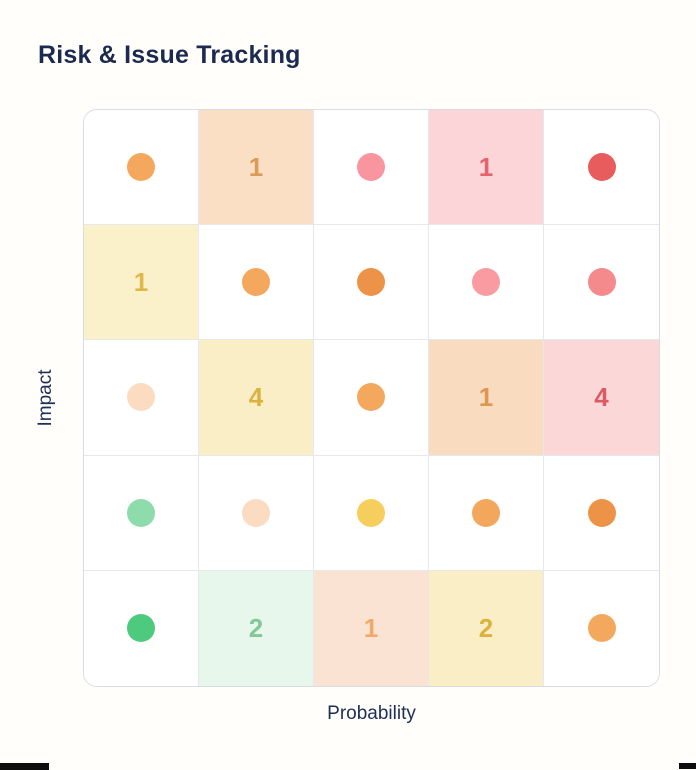  I want to click on matrix-cell-r1-c1, so click(141, 168).